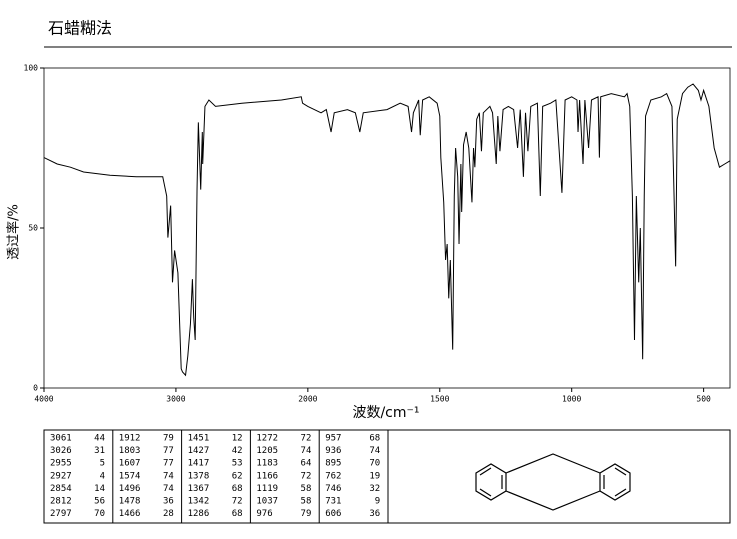 This screenshot has width=737, height=539. What do you see at coordinates (237, 476) in the screenshot?
I see `peak-transmittance: 62` at bounding box center [237, 476].